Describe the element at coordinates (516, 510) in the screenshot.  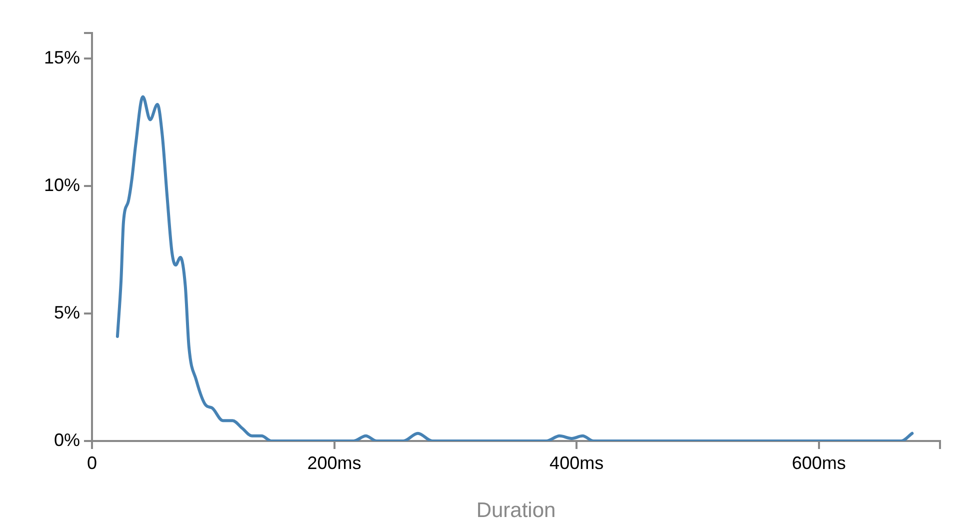
I see `x-axis-title: Duration` at that location.